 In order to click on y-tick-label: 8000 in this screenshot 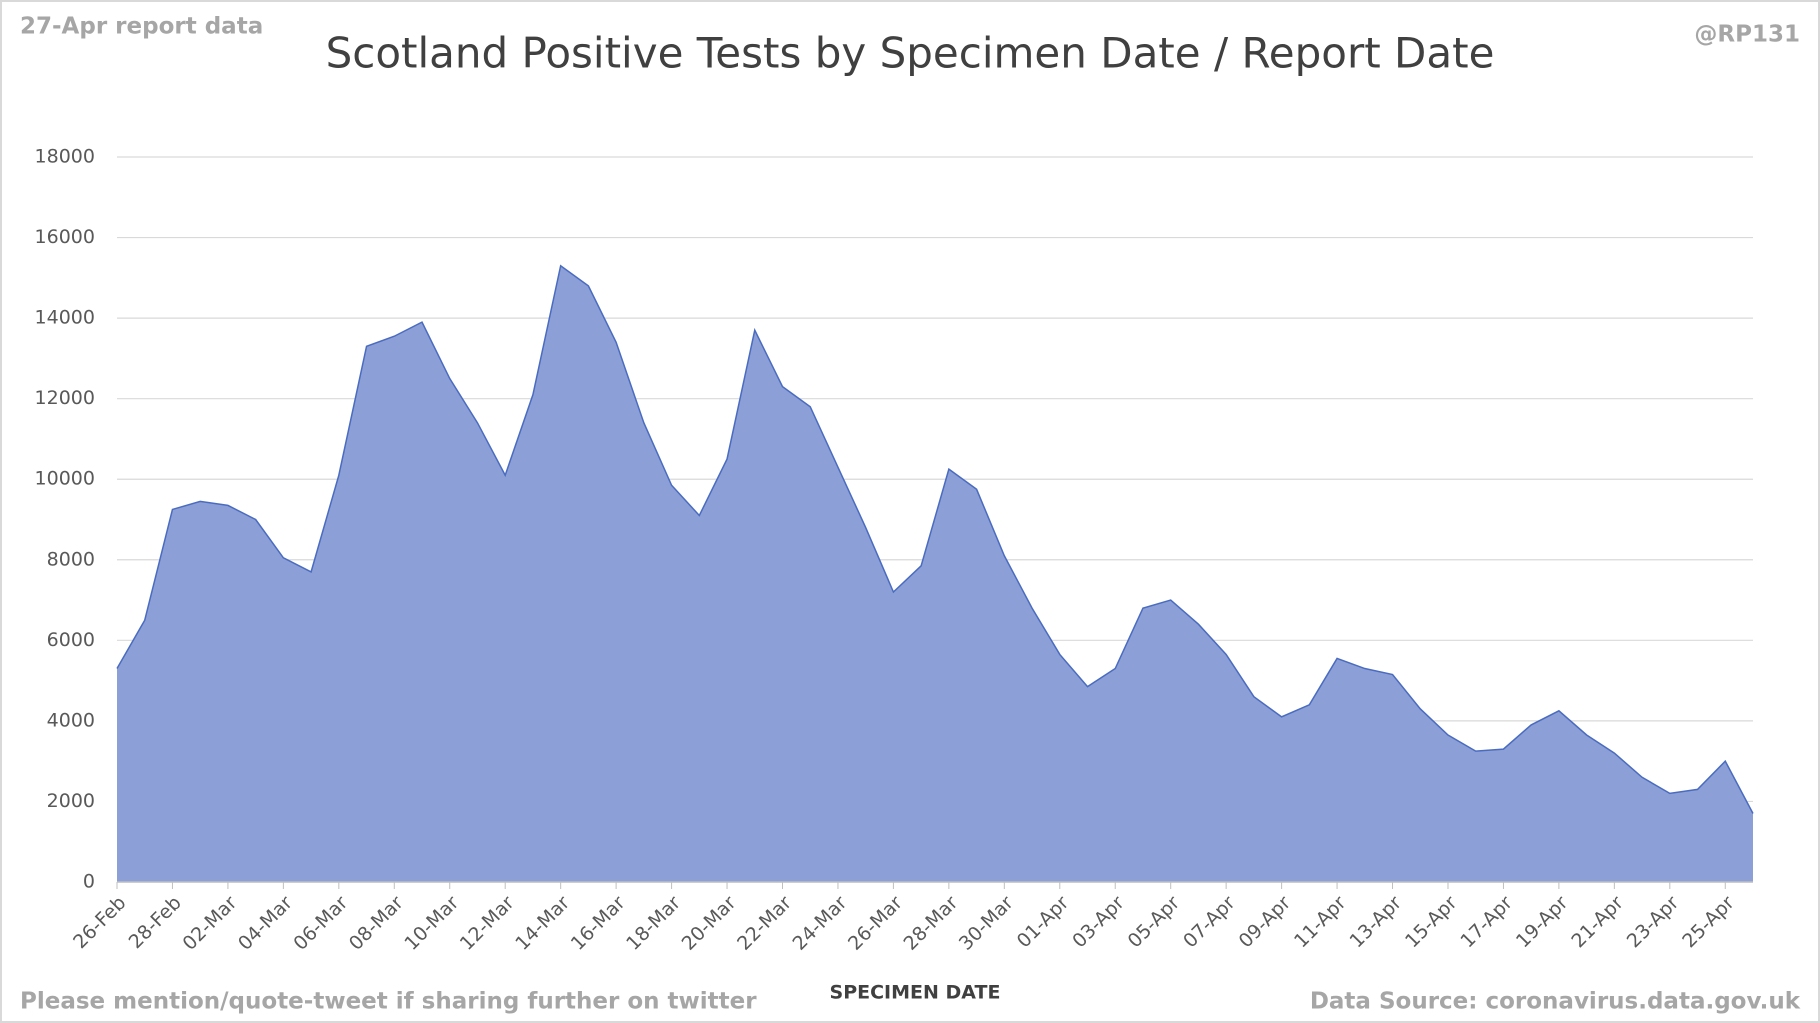, I will do `click(71, 559)`.